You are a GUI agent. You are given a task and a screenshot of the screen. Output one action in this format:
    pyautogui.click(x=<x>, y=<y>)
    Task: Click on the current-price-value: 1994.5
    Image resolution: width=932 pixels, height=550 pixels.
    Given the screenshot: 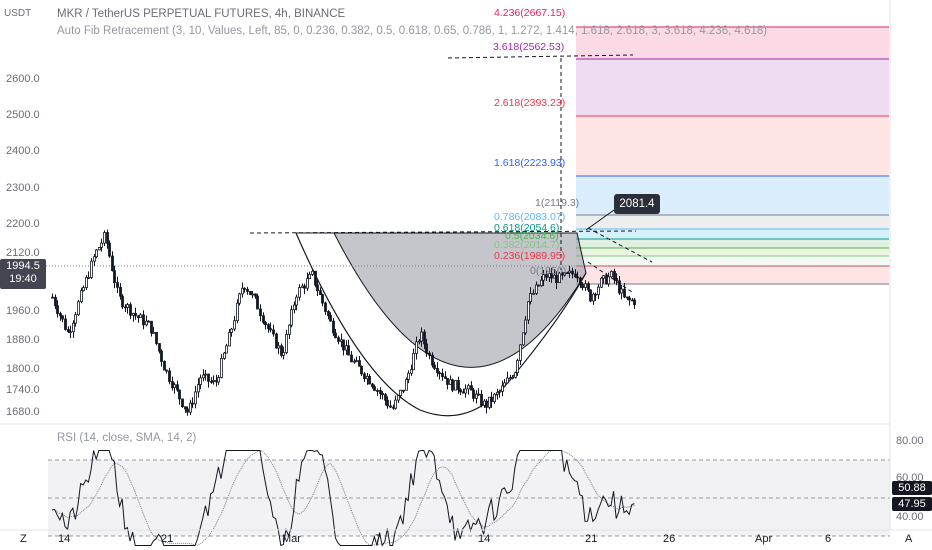 What is the action you would take?
    pyautogui.click(x=23, y=266)
    